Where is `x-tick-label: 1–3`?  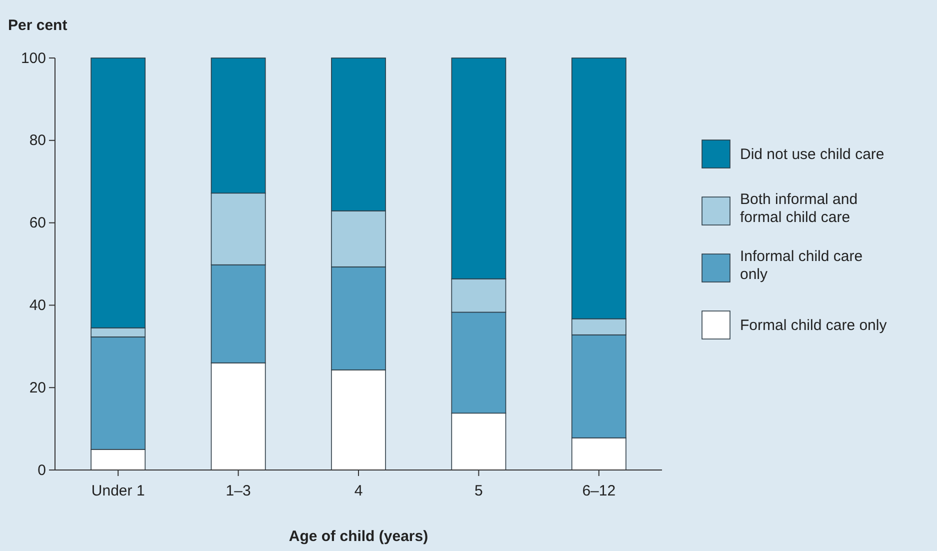 x-tick-label: 1–3 is located at coordinates (238, 491).